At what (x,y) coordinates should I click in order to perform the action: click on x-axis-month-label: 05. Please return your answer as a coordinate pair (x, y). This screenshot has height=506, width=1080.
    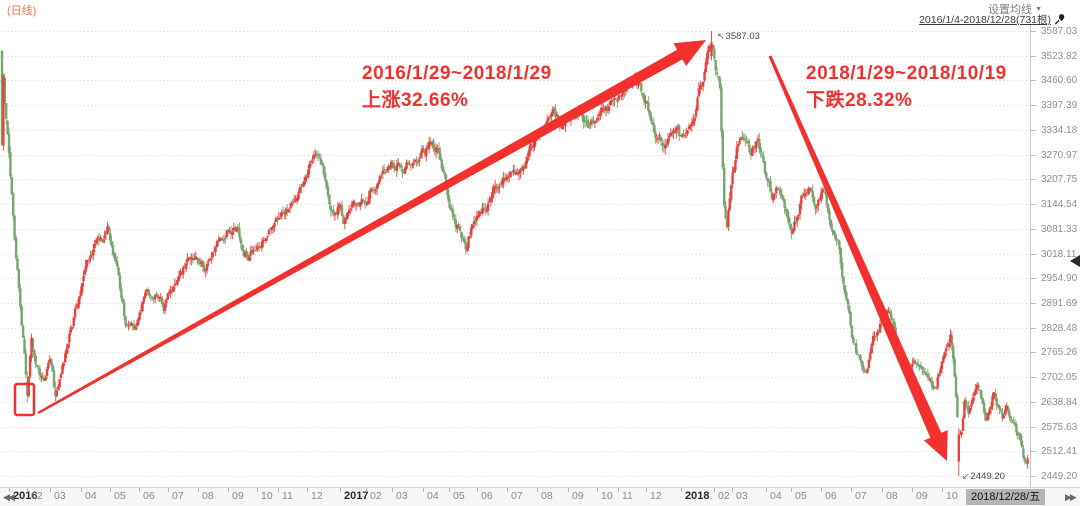
    Looking at the image, I should click on (801, 496).